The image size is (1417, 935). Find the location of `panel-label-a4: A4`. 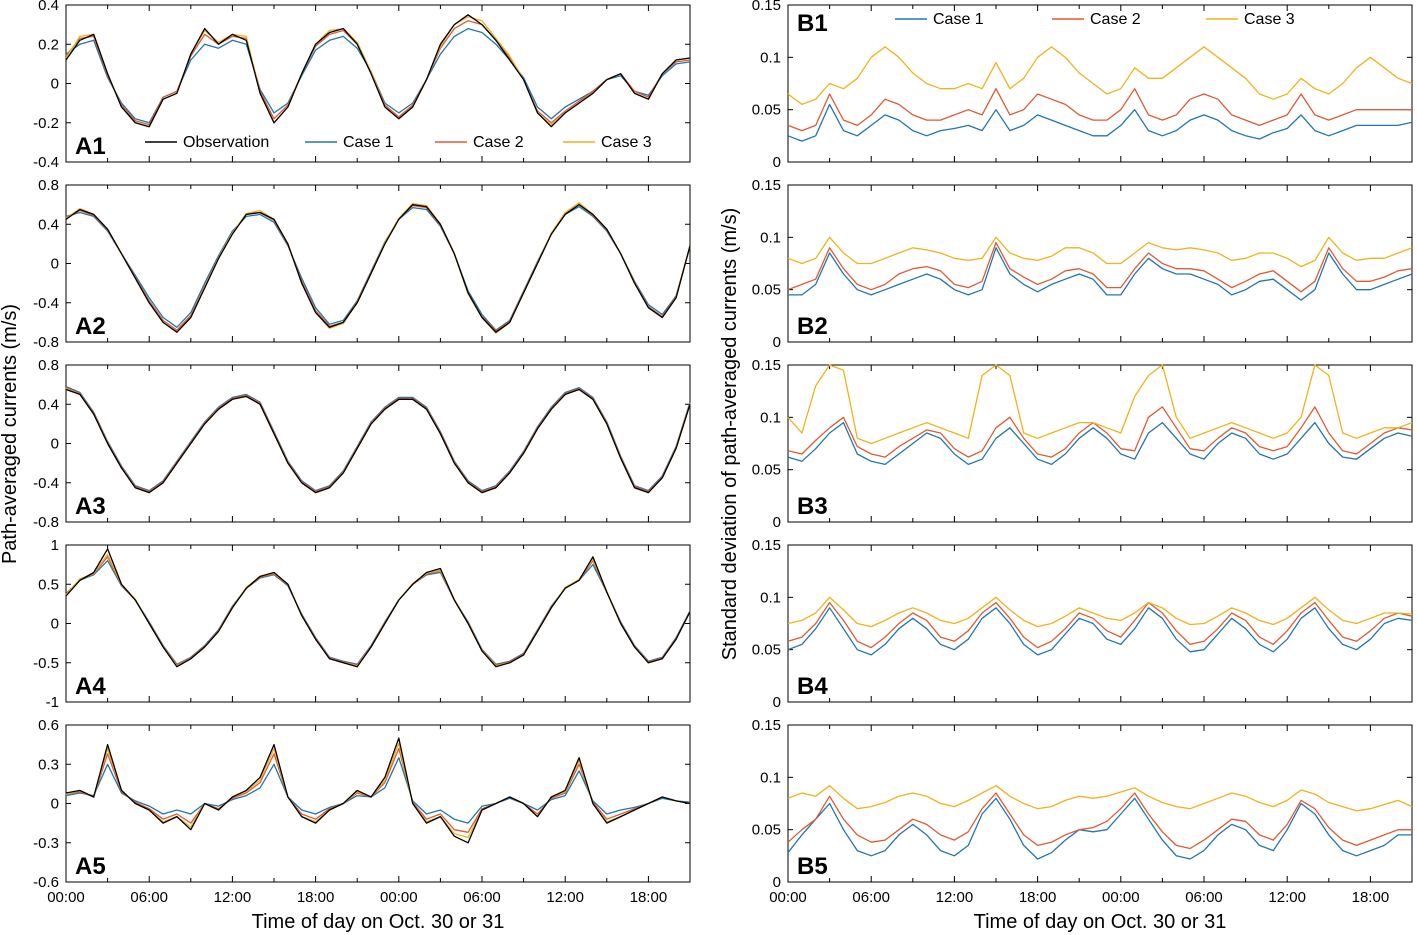

panel-label-a4: A4 is located at coordinates (90, 686).